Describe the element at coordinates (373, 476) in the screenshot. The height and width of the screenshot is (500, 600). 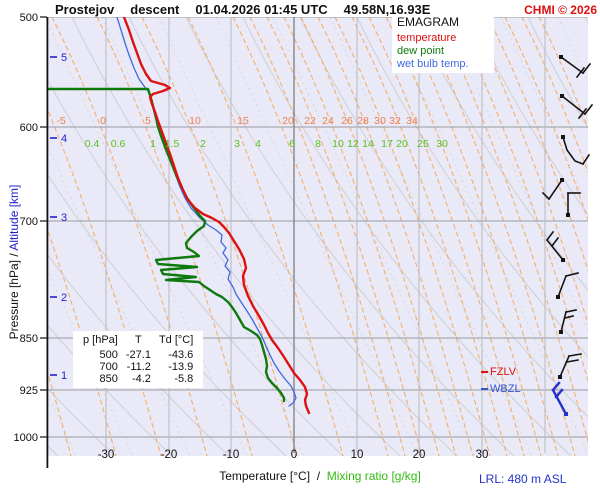
I see `mixing-ratio-axis-label: Mixing ratio [g/kg]` at that location.